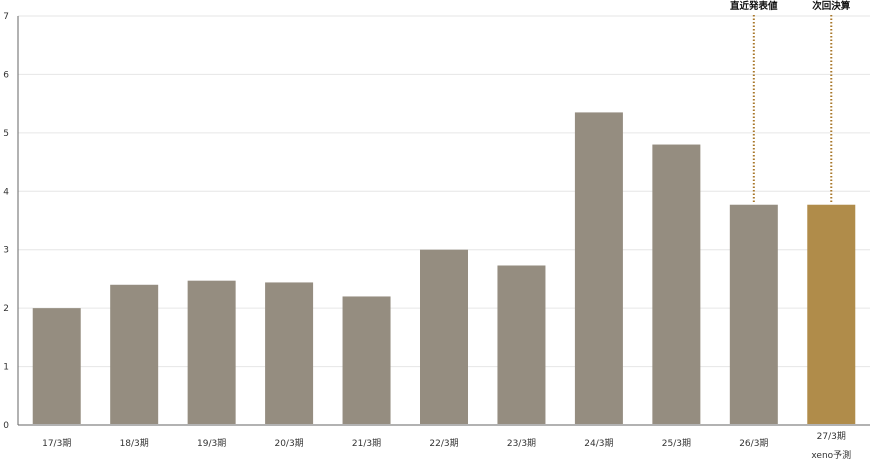 This screenshot has height=472, width=876. I want to click on forecast-sublabel: xeno予測, so click(831, 455).